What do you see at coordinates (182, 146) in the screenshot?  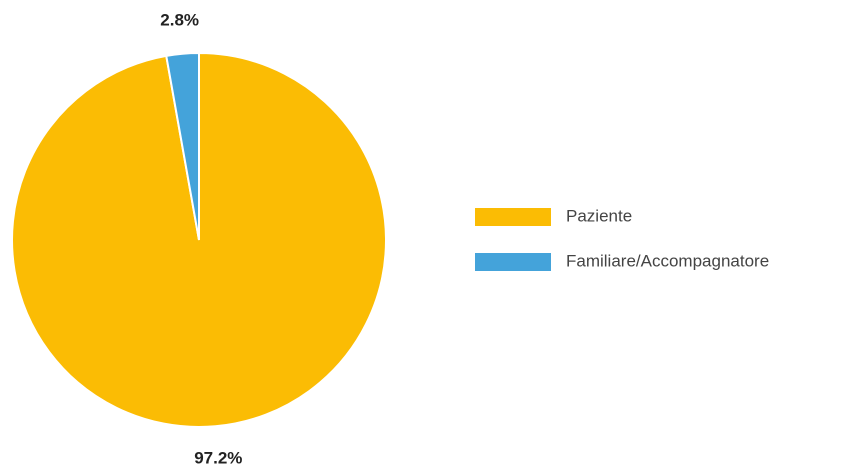 I see `pie-slice` at bounding box center [182, 146].